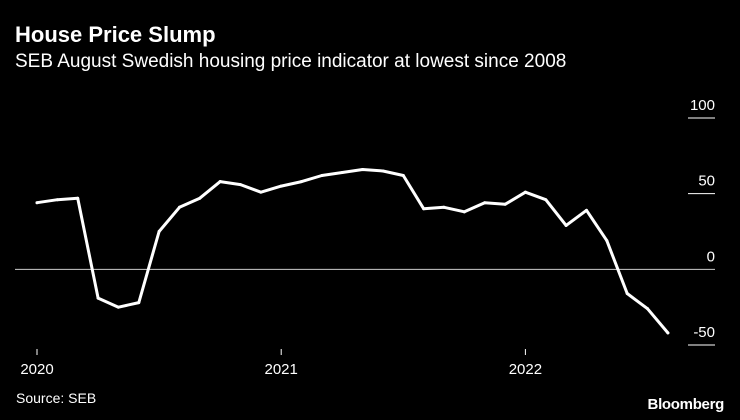 Image resolution: width=740 pixels, height=420 pixels. Describe the element at coordinates (702, 105) in the screenshot. I see `y-tick-label: 100` at that location.